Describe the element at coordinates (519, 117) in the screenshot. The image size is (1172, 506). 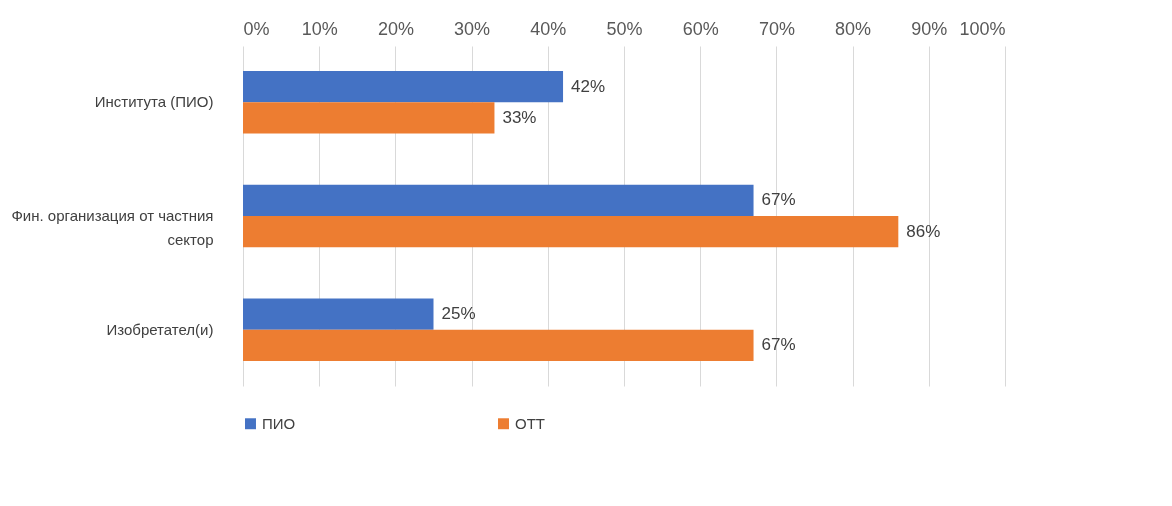
I see `data-label: 33%` at that location.